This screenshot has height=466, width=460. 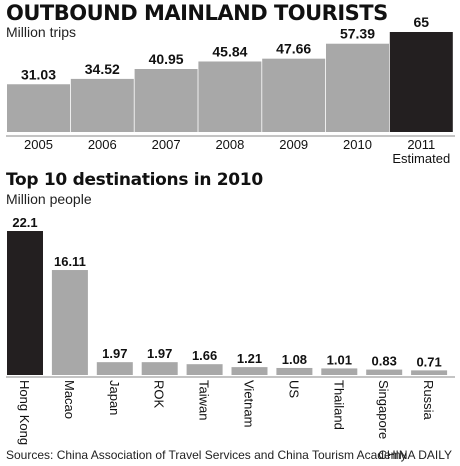 What do you see at coordinates (229, 144) in the screenshot?
I see `category-label-2008: 2008` at bounding box center [229, 144].